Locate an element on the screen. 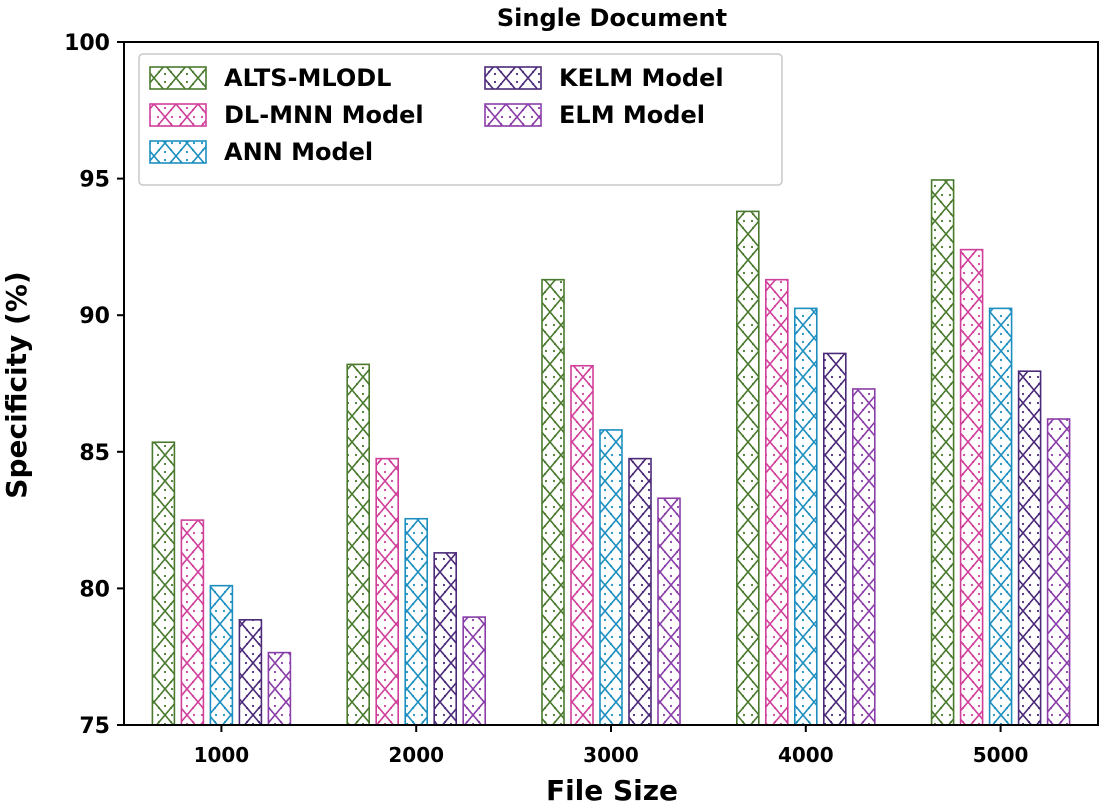 This screenshot has height=805, width=1105. legend-label: ANN Model is located at coordinates (298, 152).